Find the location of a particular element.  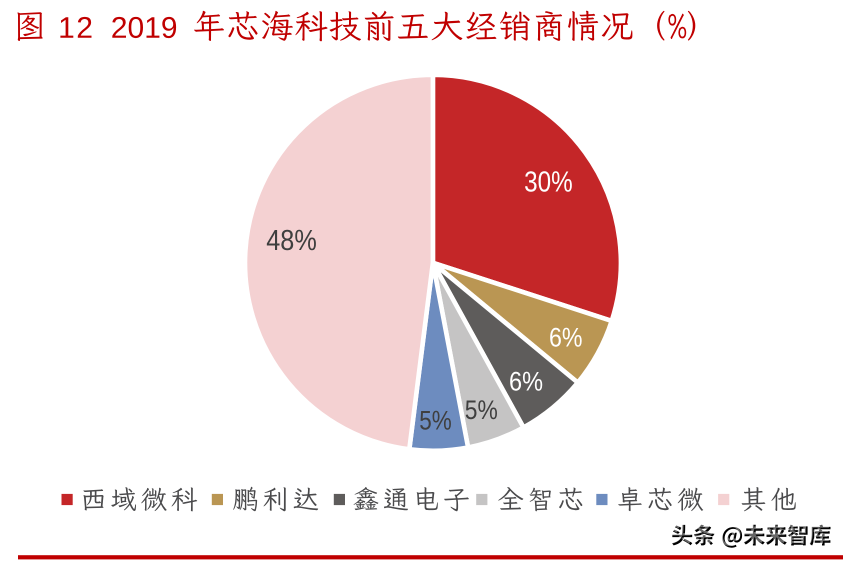

svg-text: 30% is located at coordinates (548, 182).